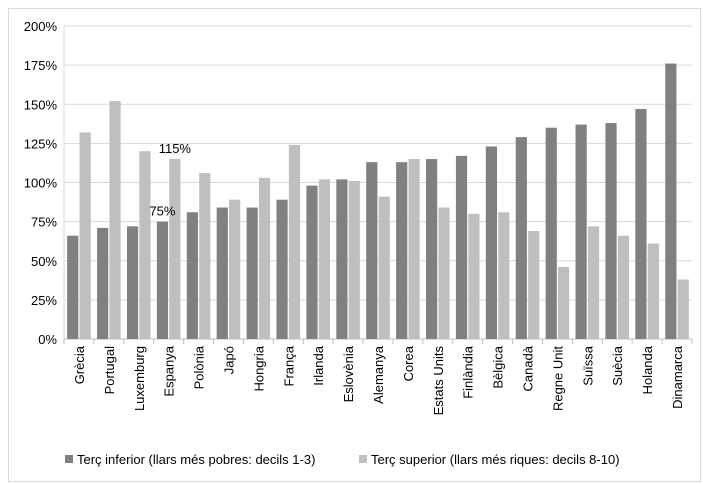 Image resolution: width=703 pixels, height=484 pixels. Describe the element at coordinates (41, 65) in the screenshot. I see `y-tick-label-7: 175%` at that location.